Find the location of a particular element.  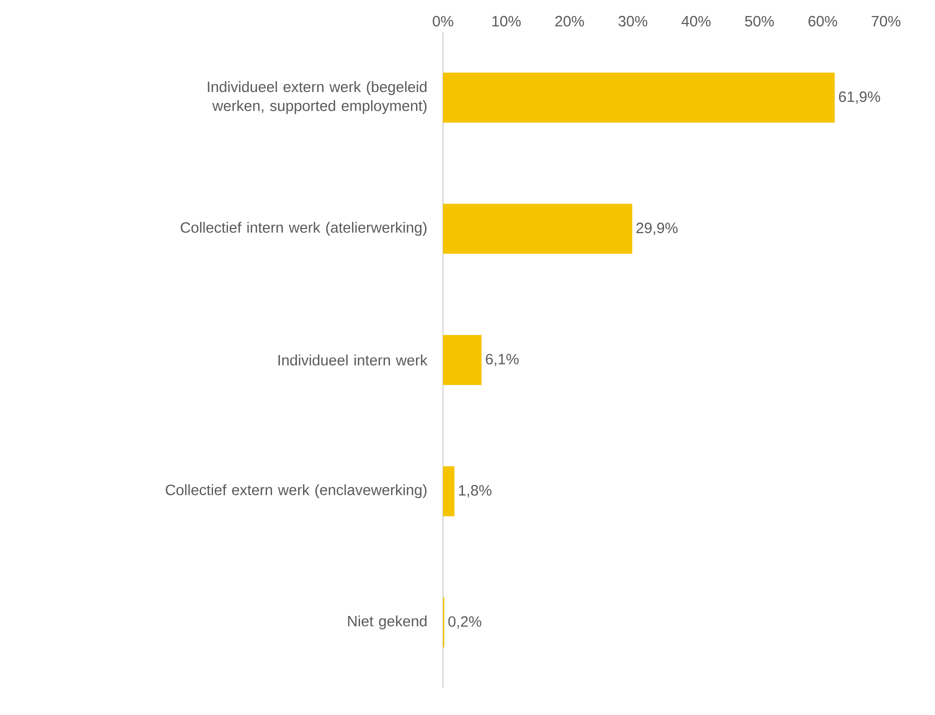

y-tick-label: Collectief intern werk (atelierwerking) is located at coordinates (303, 229).